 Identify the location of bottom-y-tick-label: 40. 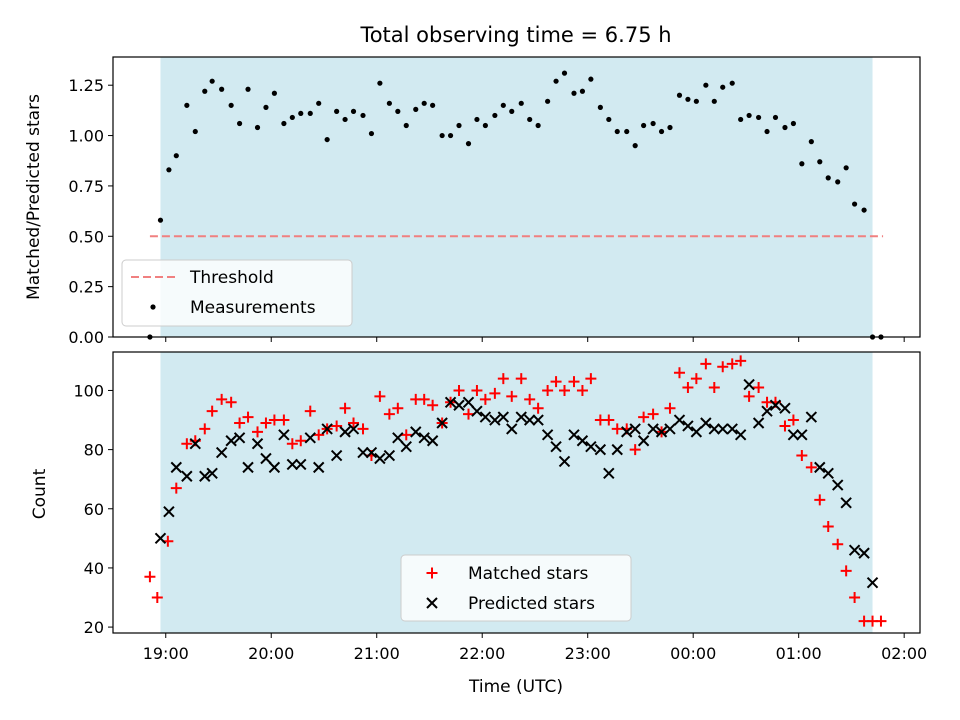
(94, 568).